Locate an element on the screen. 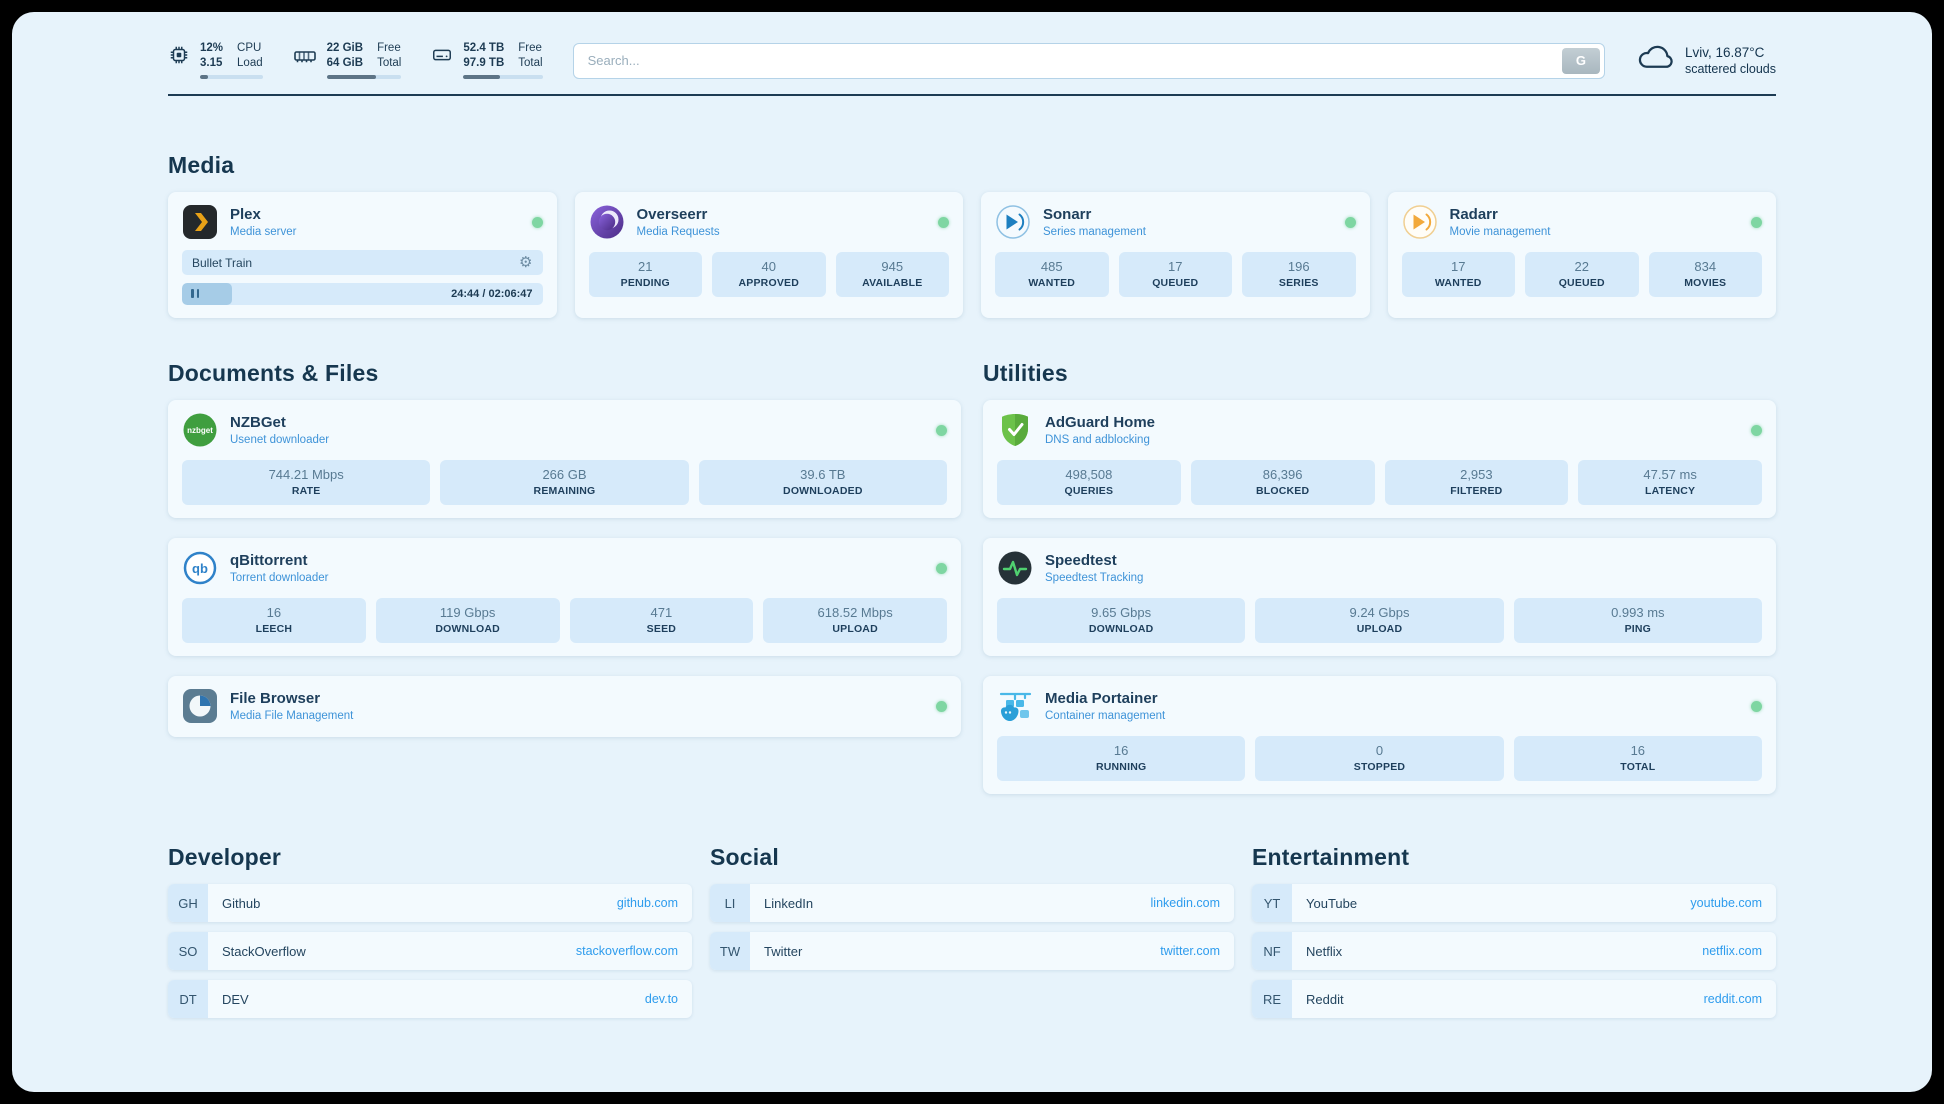 Image resolution: width=1944 pixels, height=1104 pixels. stat-label: UPLOAD is located at coordinates (1379, 629).